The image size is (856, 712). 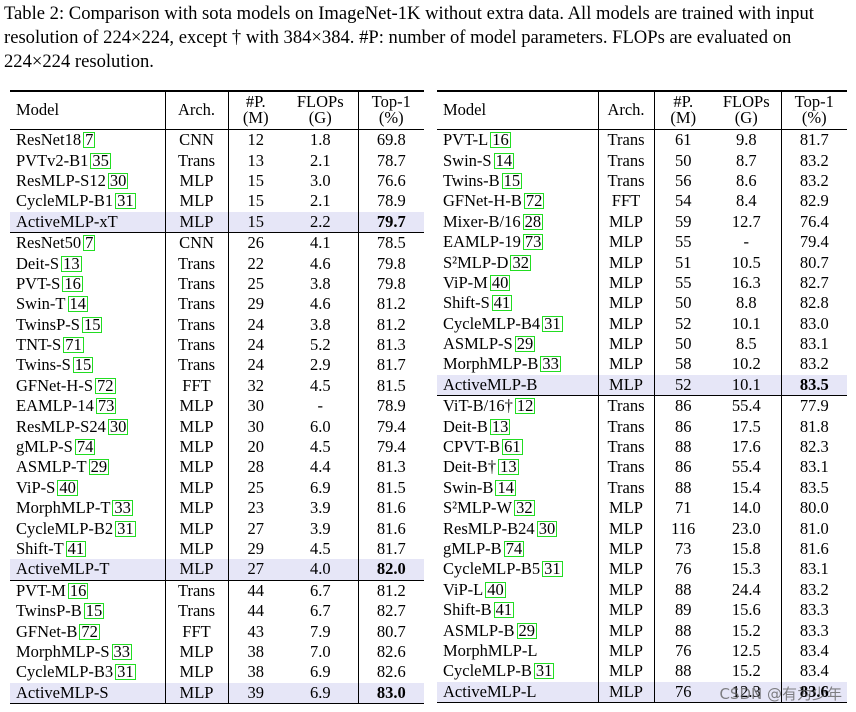 I want to click on model-text: TwinsP-S, so click(x=48, y=324).